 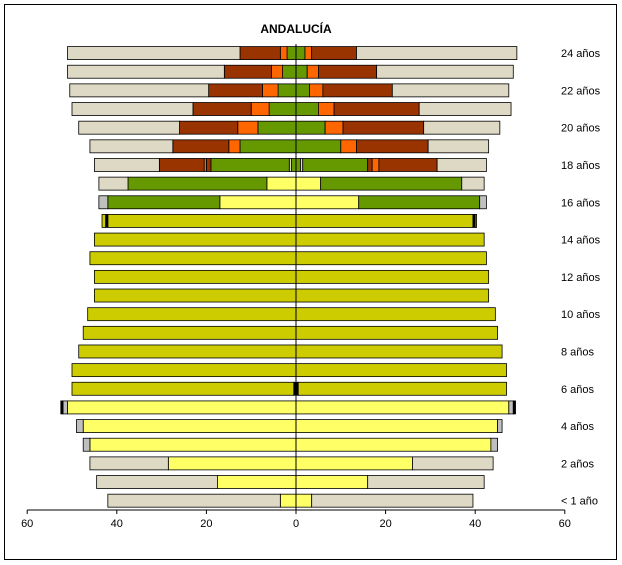 I want to click on age-label: 4 años, so click(x=578, y=427).